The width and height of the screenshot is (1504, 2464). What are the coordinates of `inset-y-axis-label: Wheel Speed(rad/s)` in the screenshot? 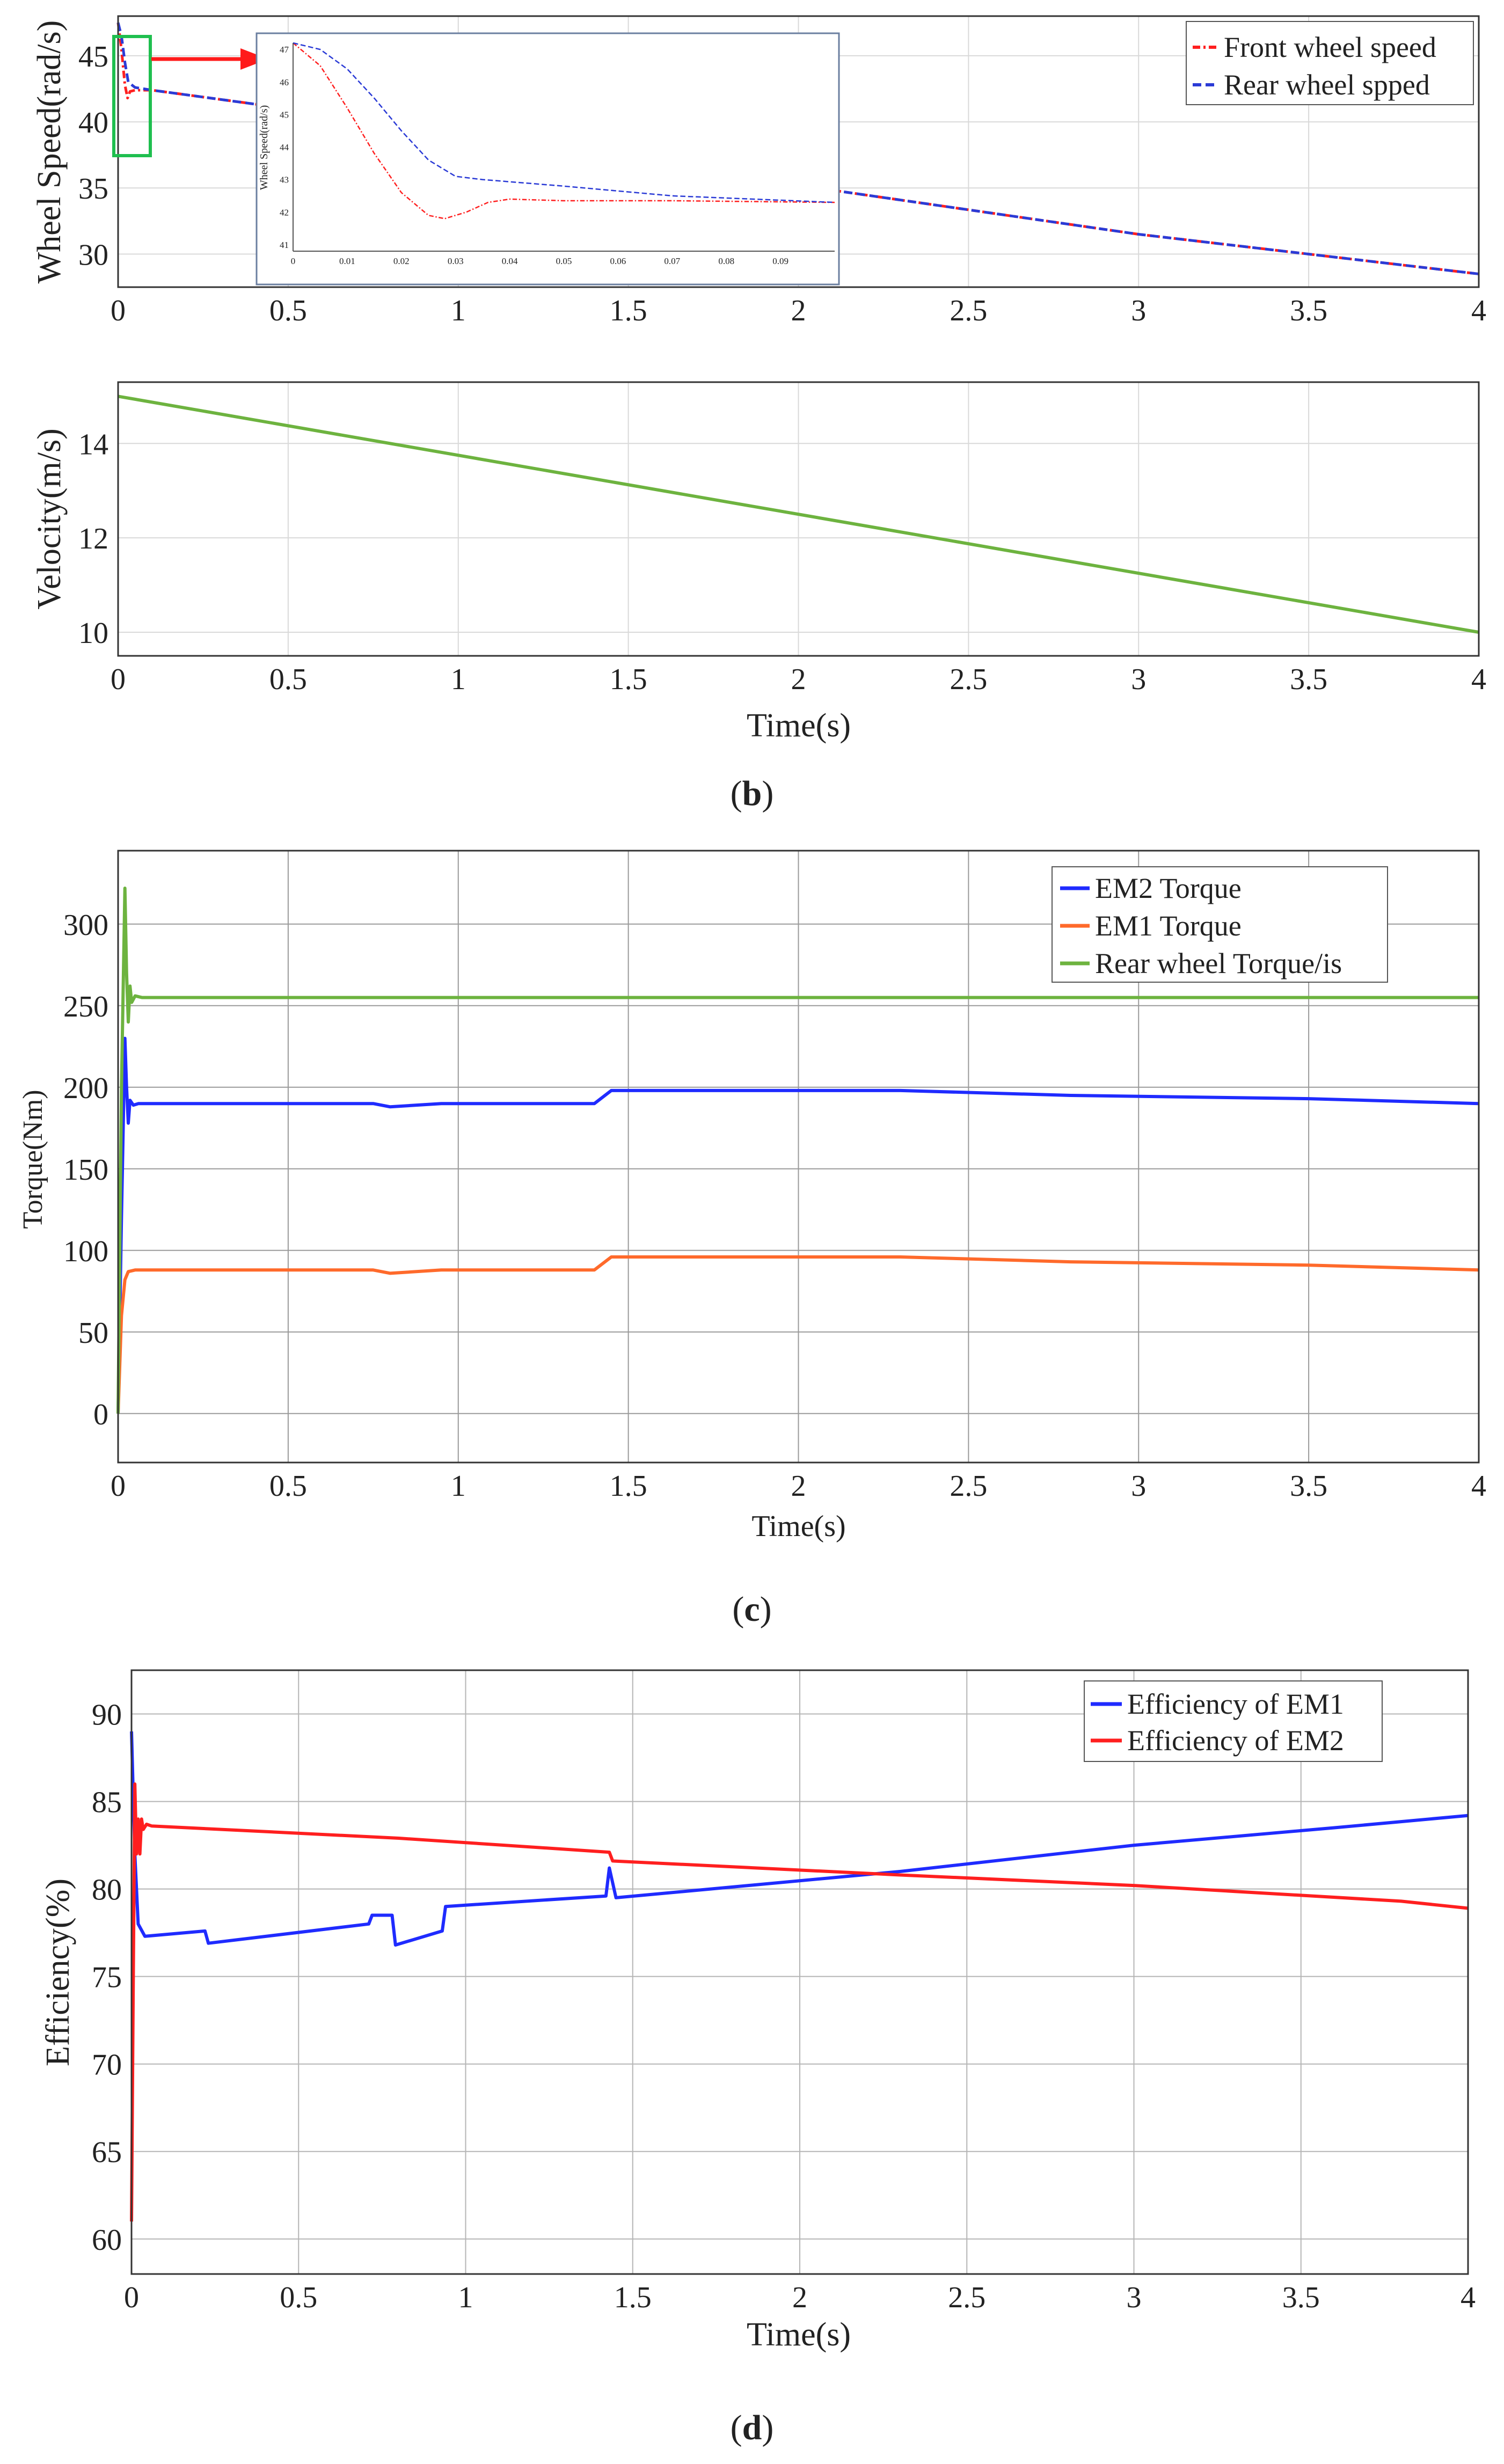 It's located at (264, 147).